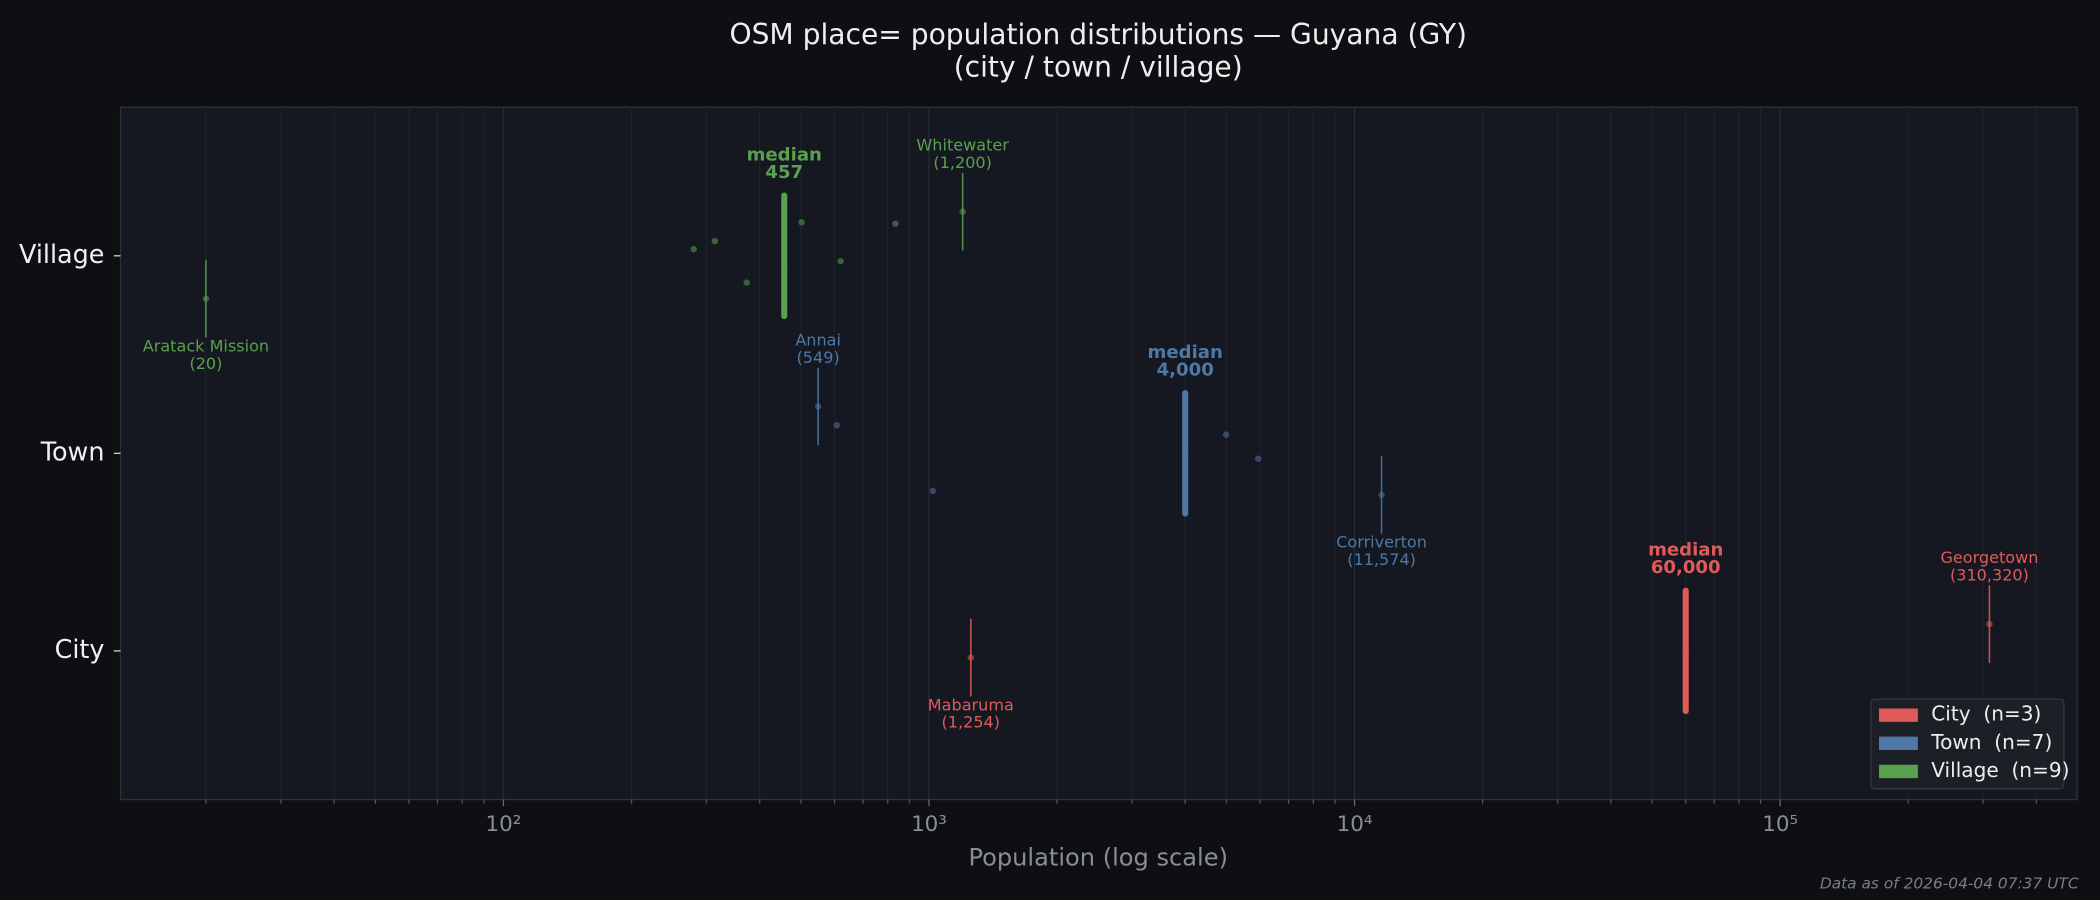 This screenshot has height=900, width=2100. What do you see at coordinates (971, 704) in the screenshot?
I see `point-label: Mabaruma` at bounding box center [971, 704].